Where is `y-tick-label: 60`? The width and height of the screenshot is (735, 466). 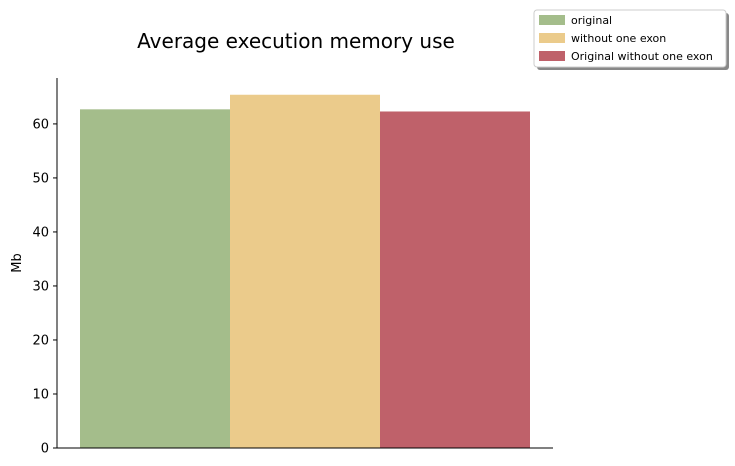
y-tick-label: 60 is located at coordinates (40, 124).